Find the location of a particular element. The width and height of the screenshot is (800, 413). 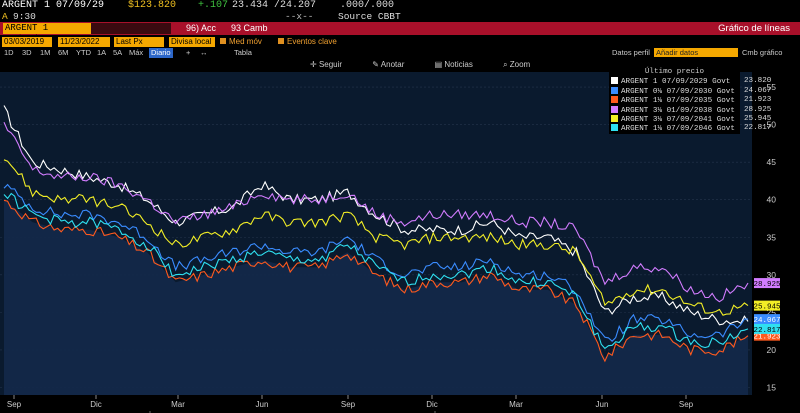

zoom-tool: ⌕ Zoom is located at coordinates (517, 64).